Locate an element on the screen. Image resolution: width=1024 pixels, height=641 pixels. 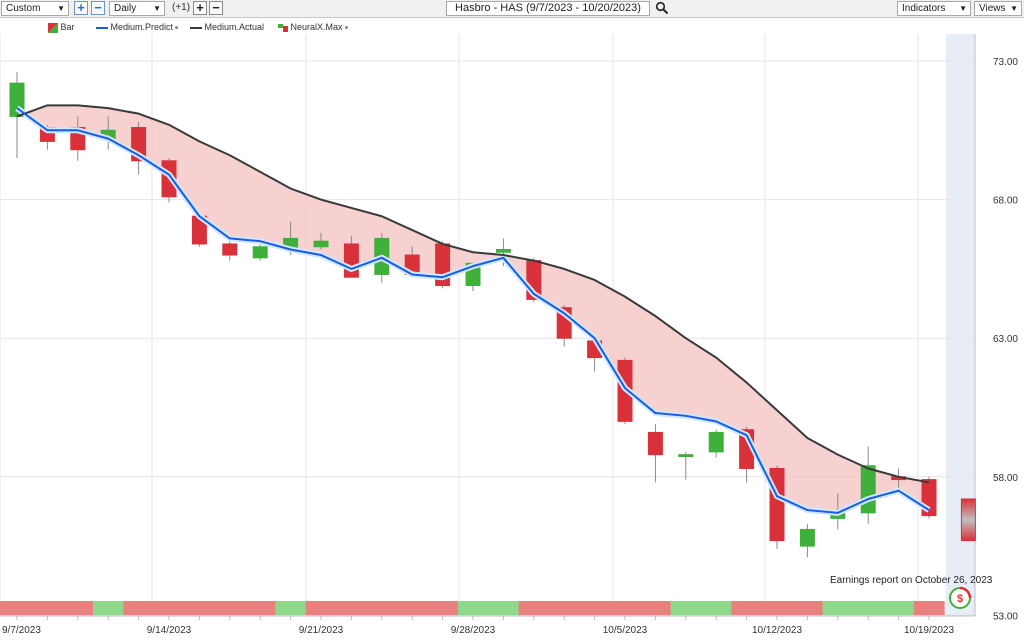
range-dropdown: Custom ▼ is located at coordinates (35, 8).